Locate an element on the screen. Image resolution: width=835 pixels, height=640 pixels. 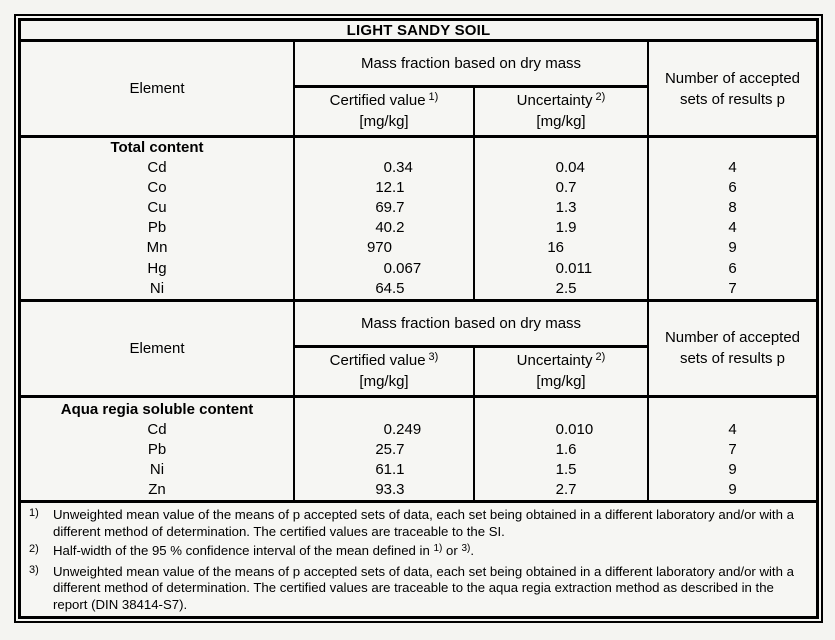
uncertainty-value: 0.04 is located at coordinates (570, 168).